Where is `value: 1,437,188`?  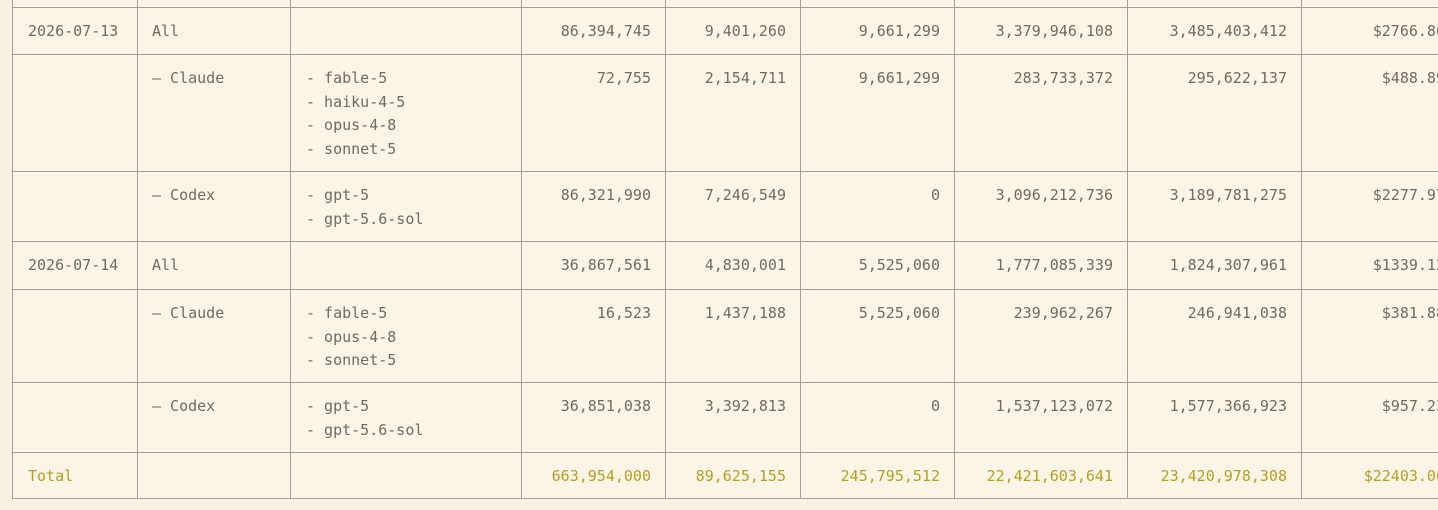
value: 1,437,188 is located at coordinates (745, 313).